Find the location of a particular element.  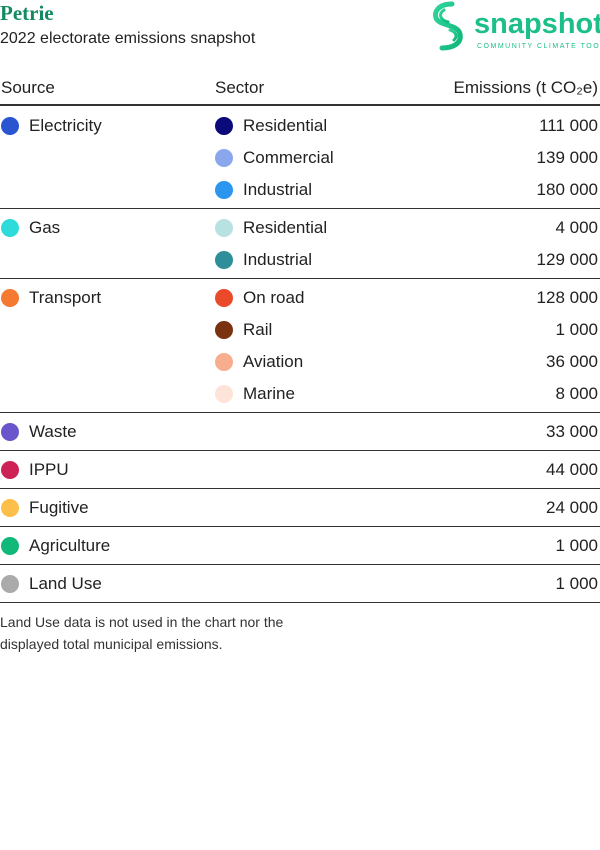

sector: Commercial is located at coordinates (288, 157).